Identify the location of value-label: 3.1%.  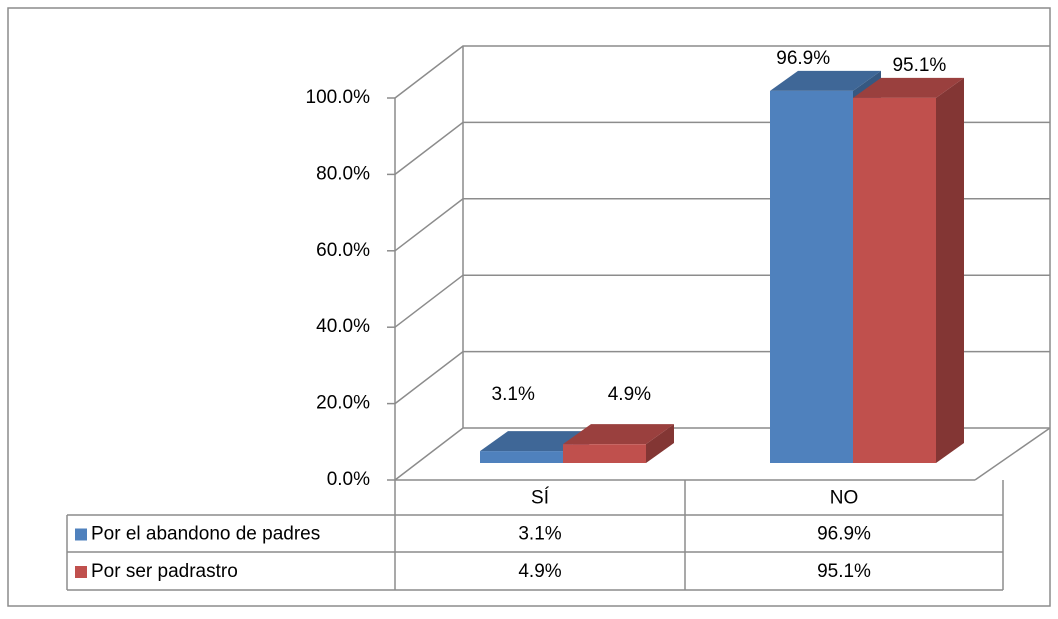
(513, 394).